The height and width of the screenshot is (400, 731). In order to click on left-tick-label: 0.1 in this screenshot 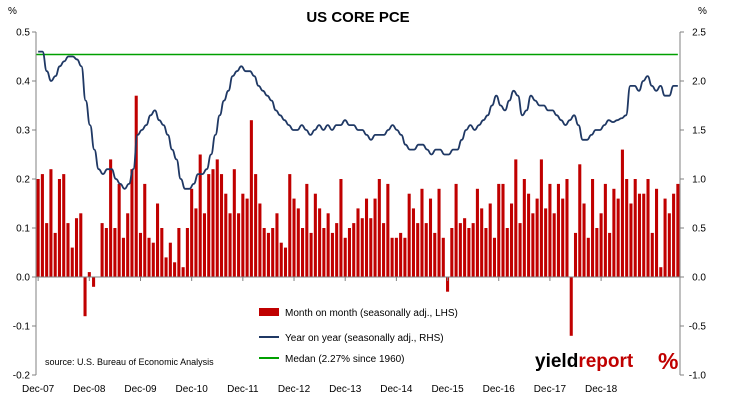, I will do `click(23, 229)`.